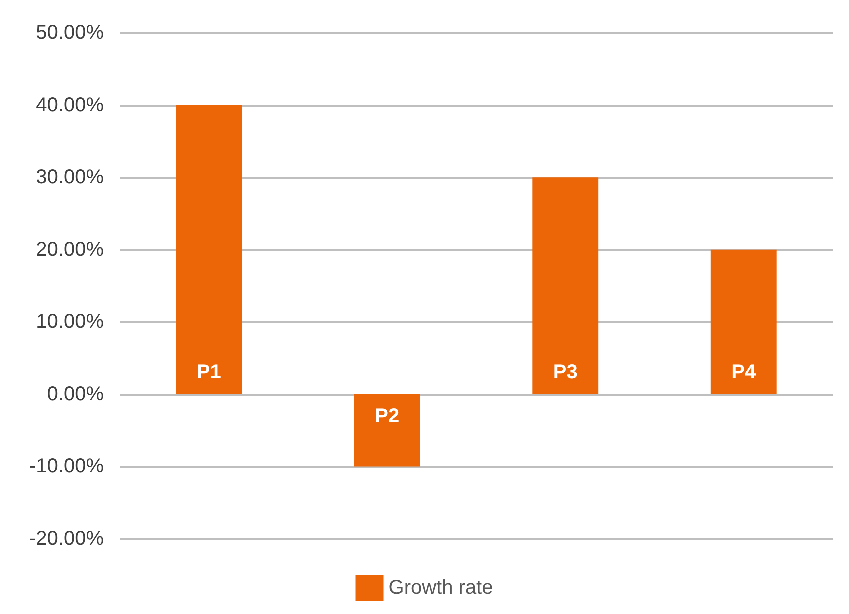  What do you see at coordinates (565, 372) in the screenshot?
I see `x-tick-label: P3` at bounding box center [565, 372].